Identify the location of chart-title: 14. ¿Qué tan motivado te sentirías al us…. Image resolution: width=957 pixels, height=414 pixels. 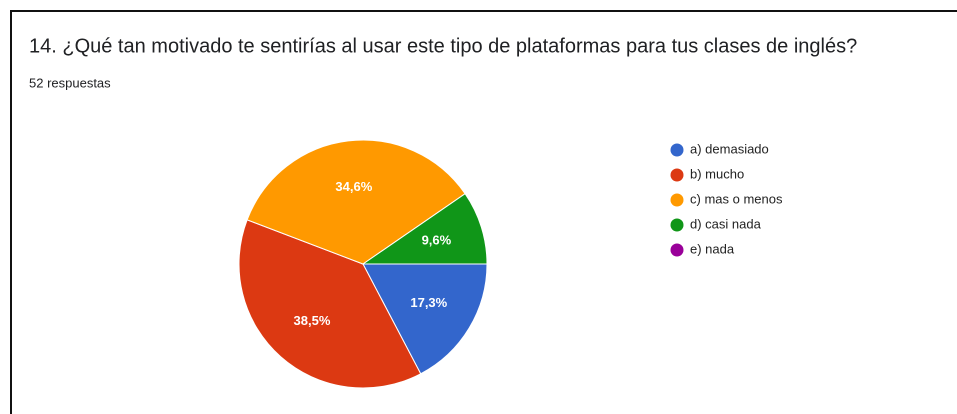
(443, 46).